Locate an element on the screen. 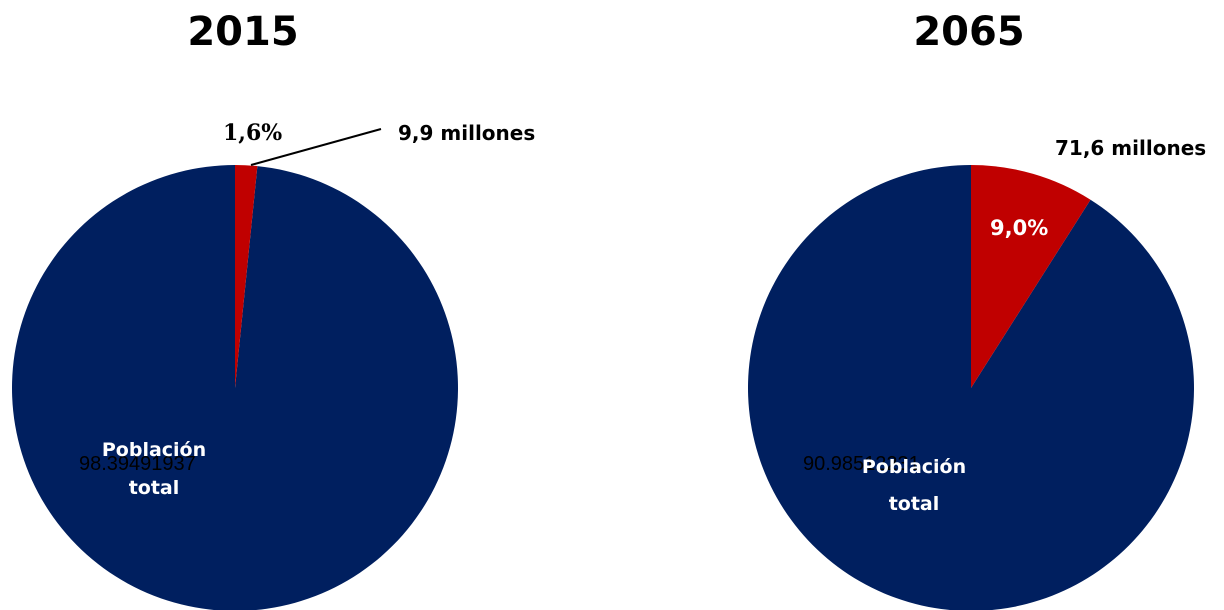 Image resolution: width=1224 pixels, height=610 pixels. value-label-1-6-percent: 1,6% is located at coordinates (252, 133).